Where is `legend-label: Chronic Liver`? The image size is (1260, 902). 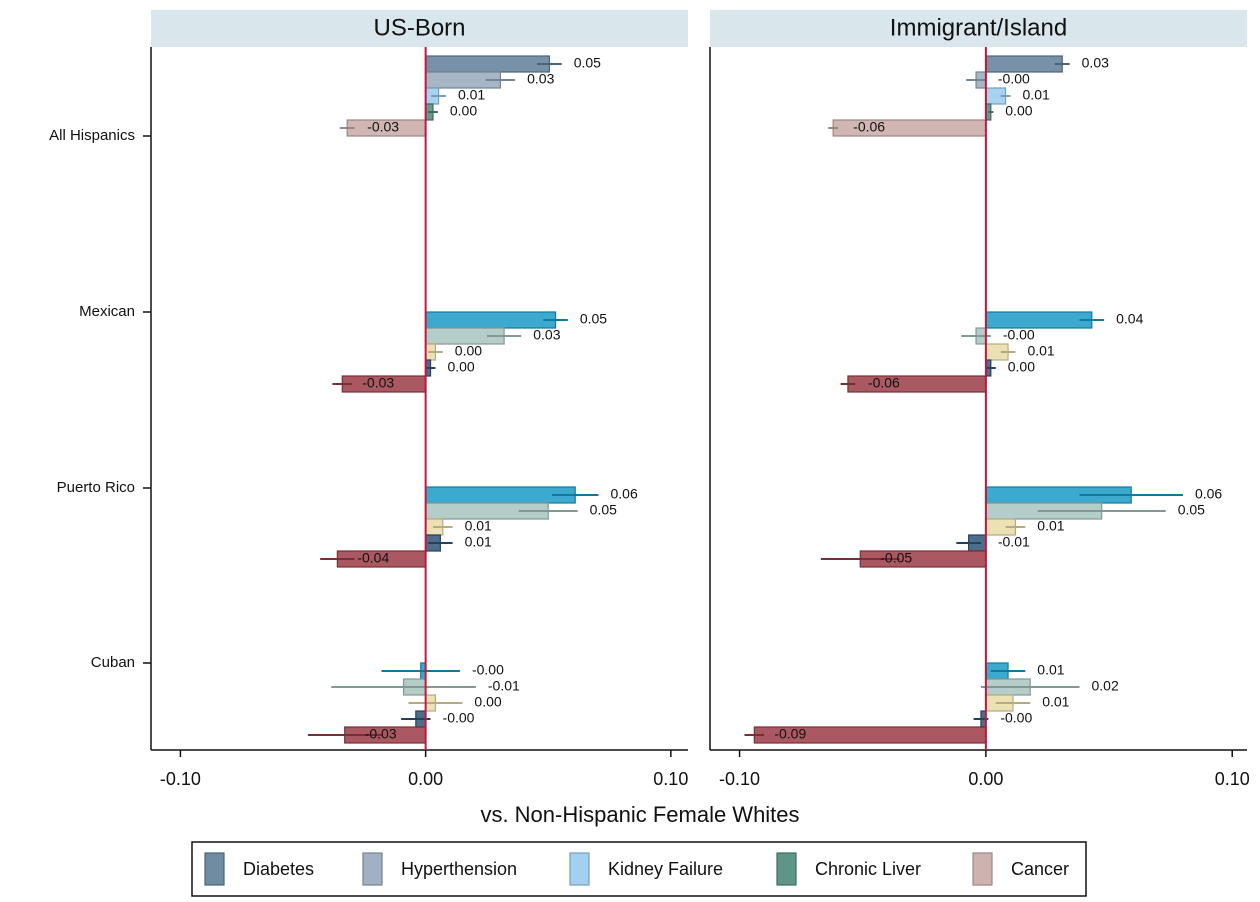 legend-label: Chronic Liver is located at coordinates (868, 869).